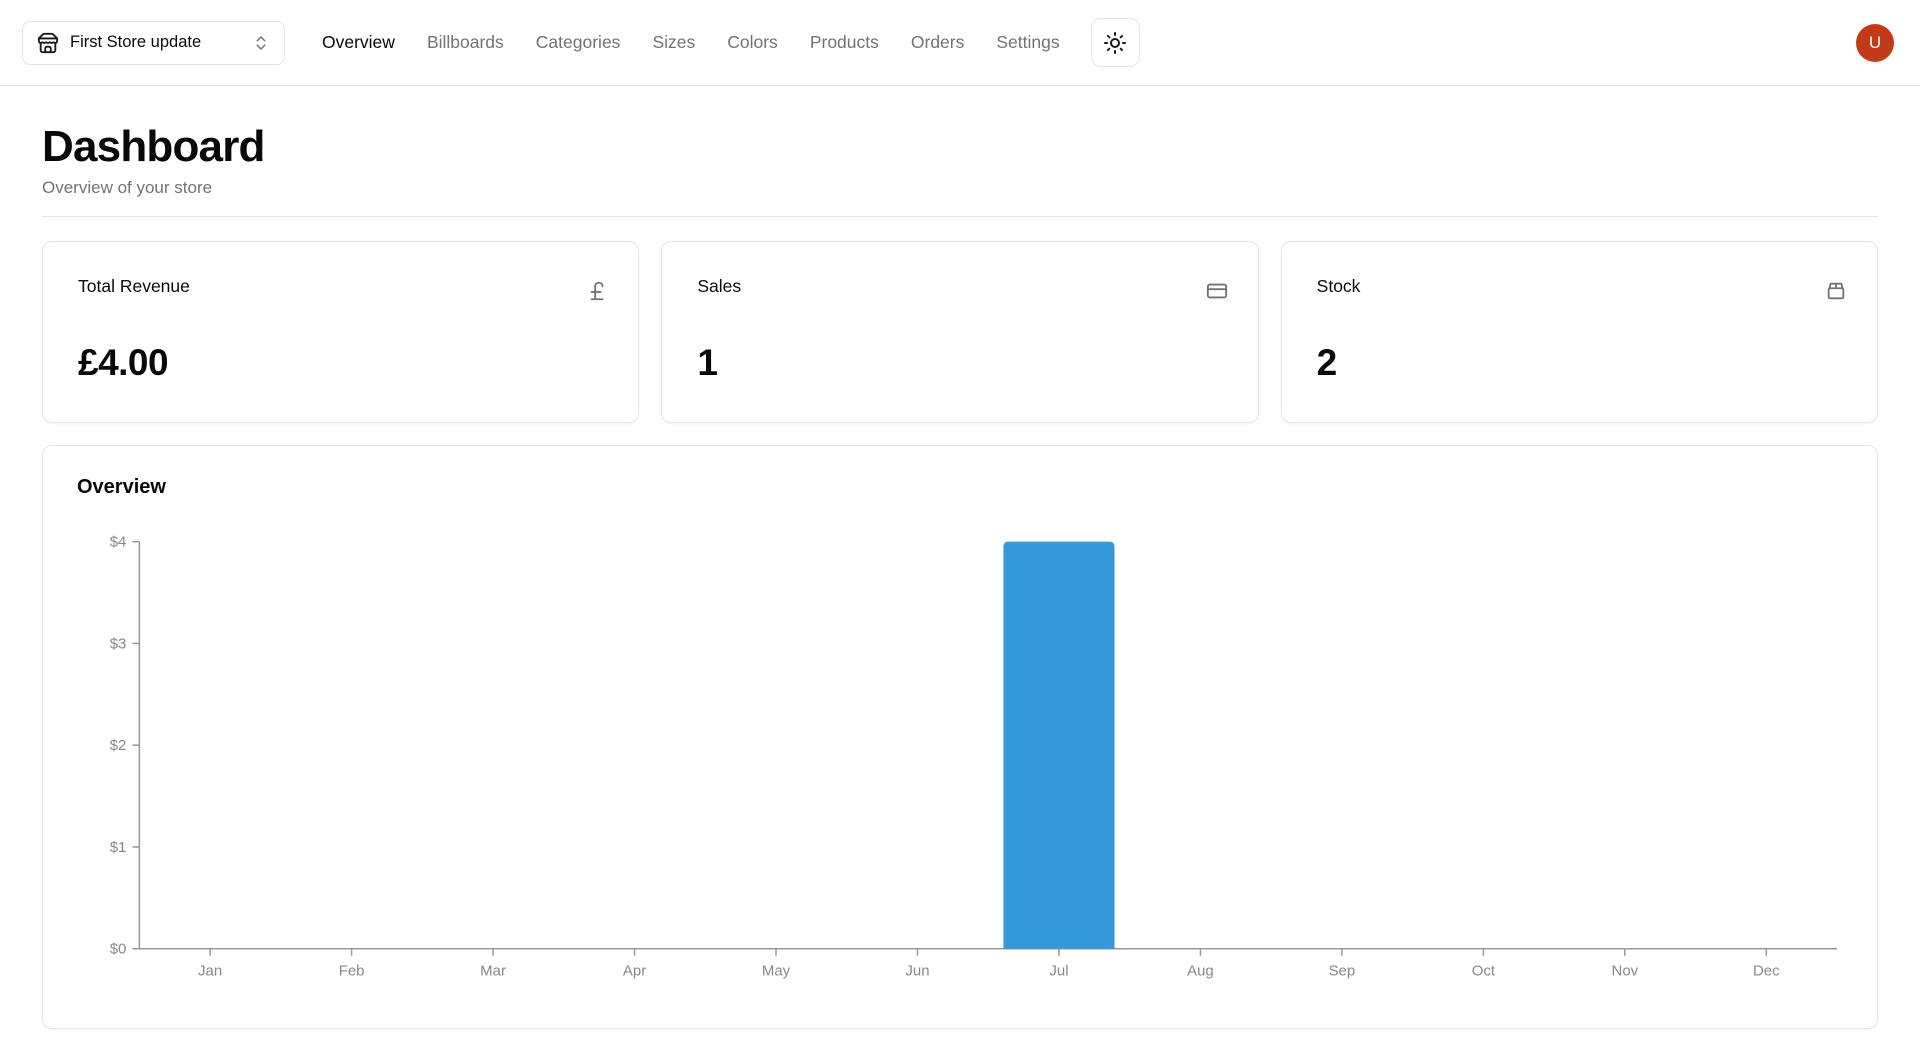 This screenshot has height=1045, width=1920. Describe the element at coordinates (48, 42) in the screenshot. I see `store-icon` at that location.